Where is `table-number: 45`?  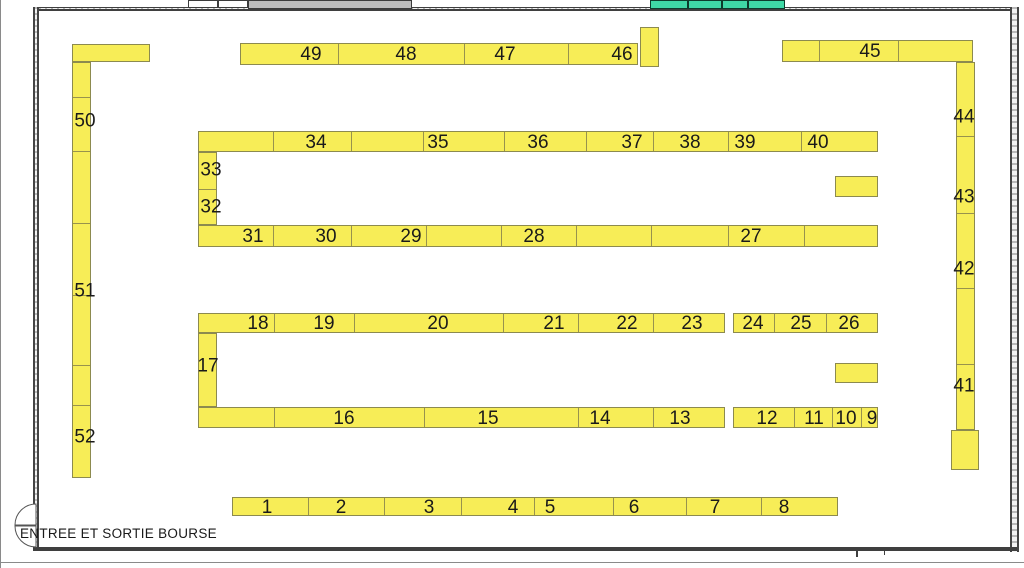
table-number: 45 is located at coordinates (870, 51).